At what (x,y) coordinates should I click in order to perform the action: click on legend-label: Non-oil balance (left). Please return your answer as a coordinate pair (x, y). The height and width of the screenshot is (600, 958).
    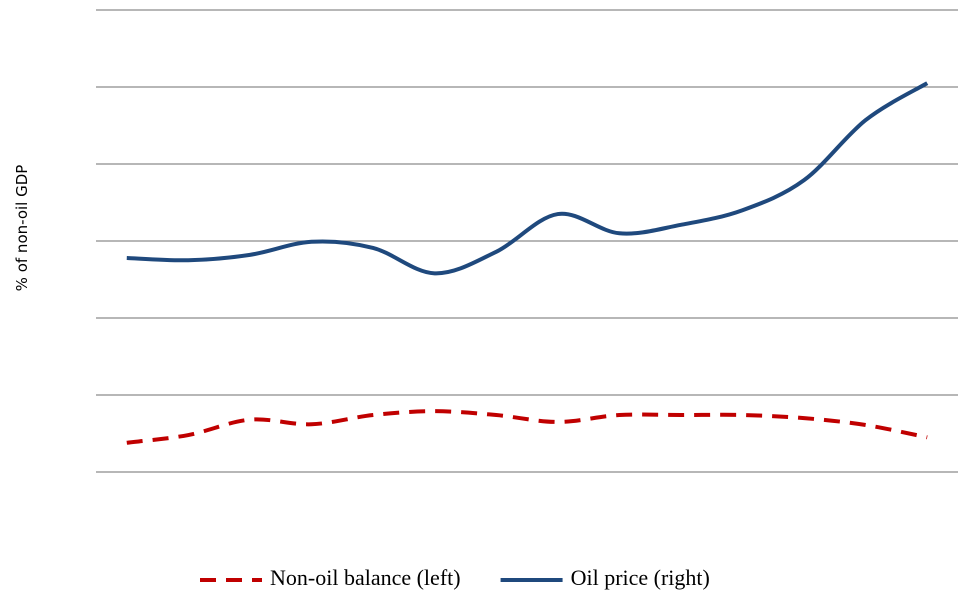
    Looking at the image, I should click on (365, 577).